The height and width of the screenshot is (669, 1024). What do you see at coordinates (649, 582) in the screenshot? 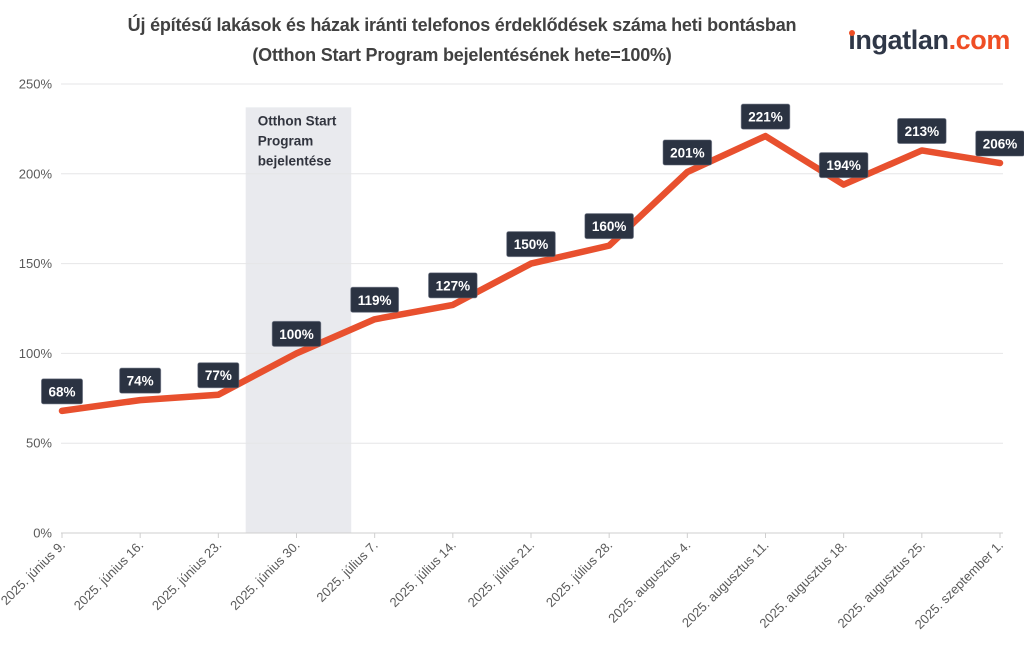
I see `x-axis-label: 2025. augusztus 4.` at bounding box center [649, 582].